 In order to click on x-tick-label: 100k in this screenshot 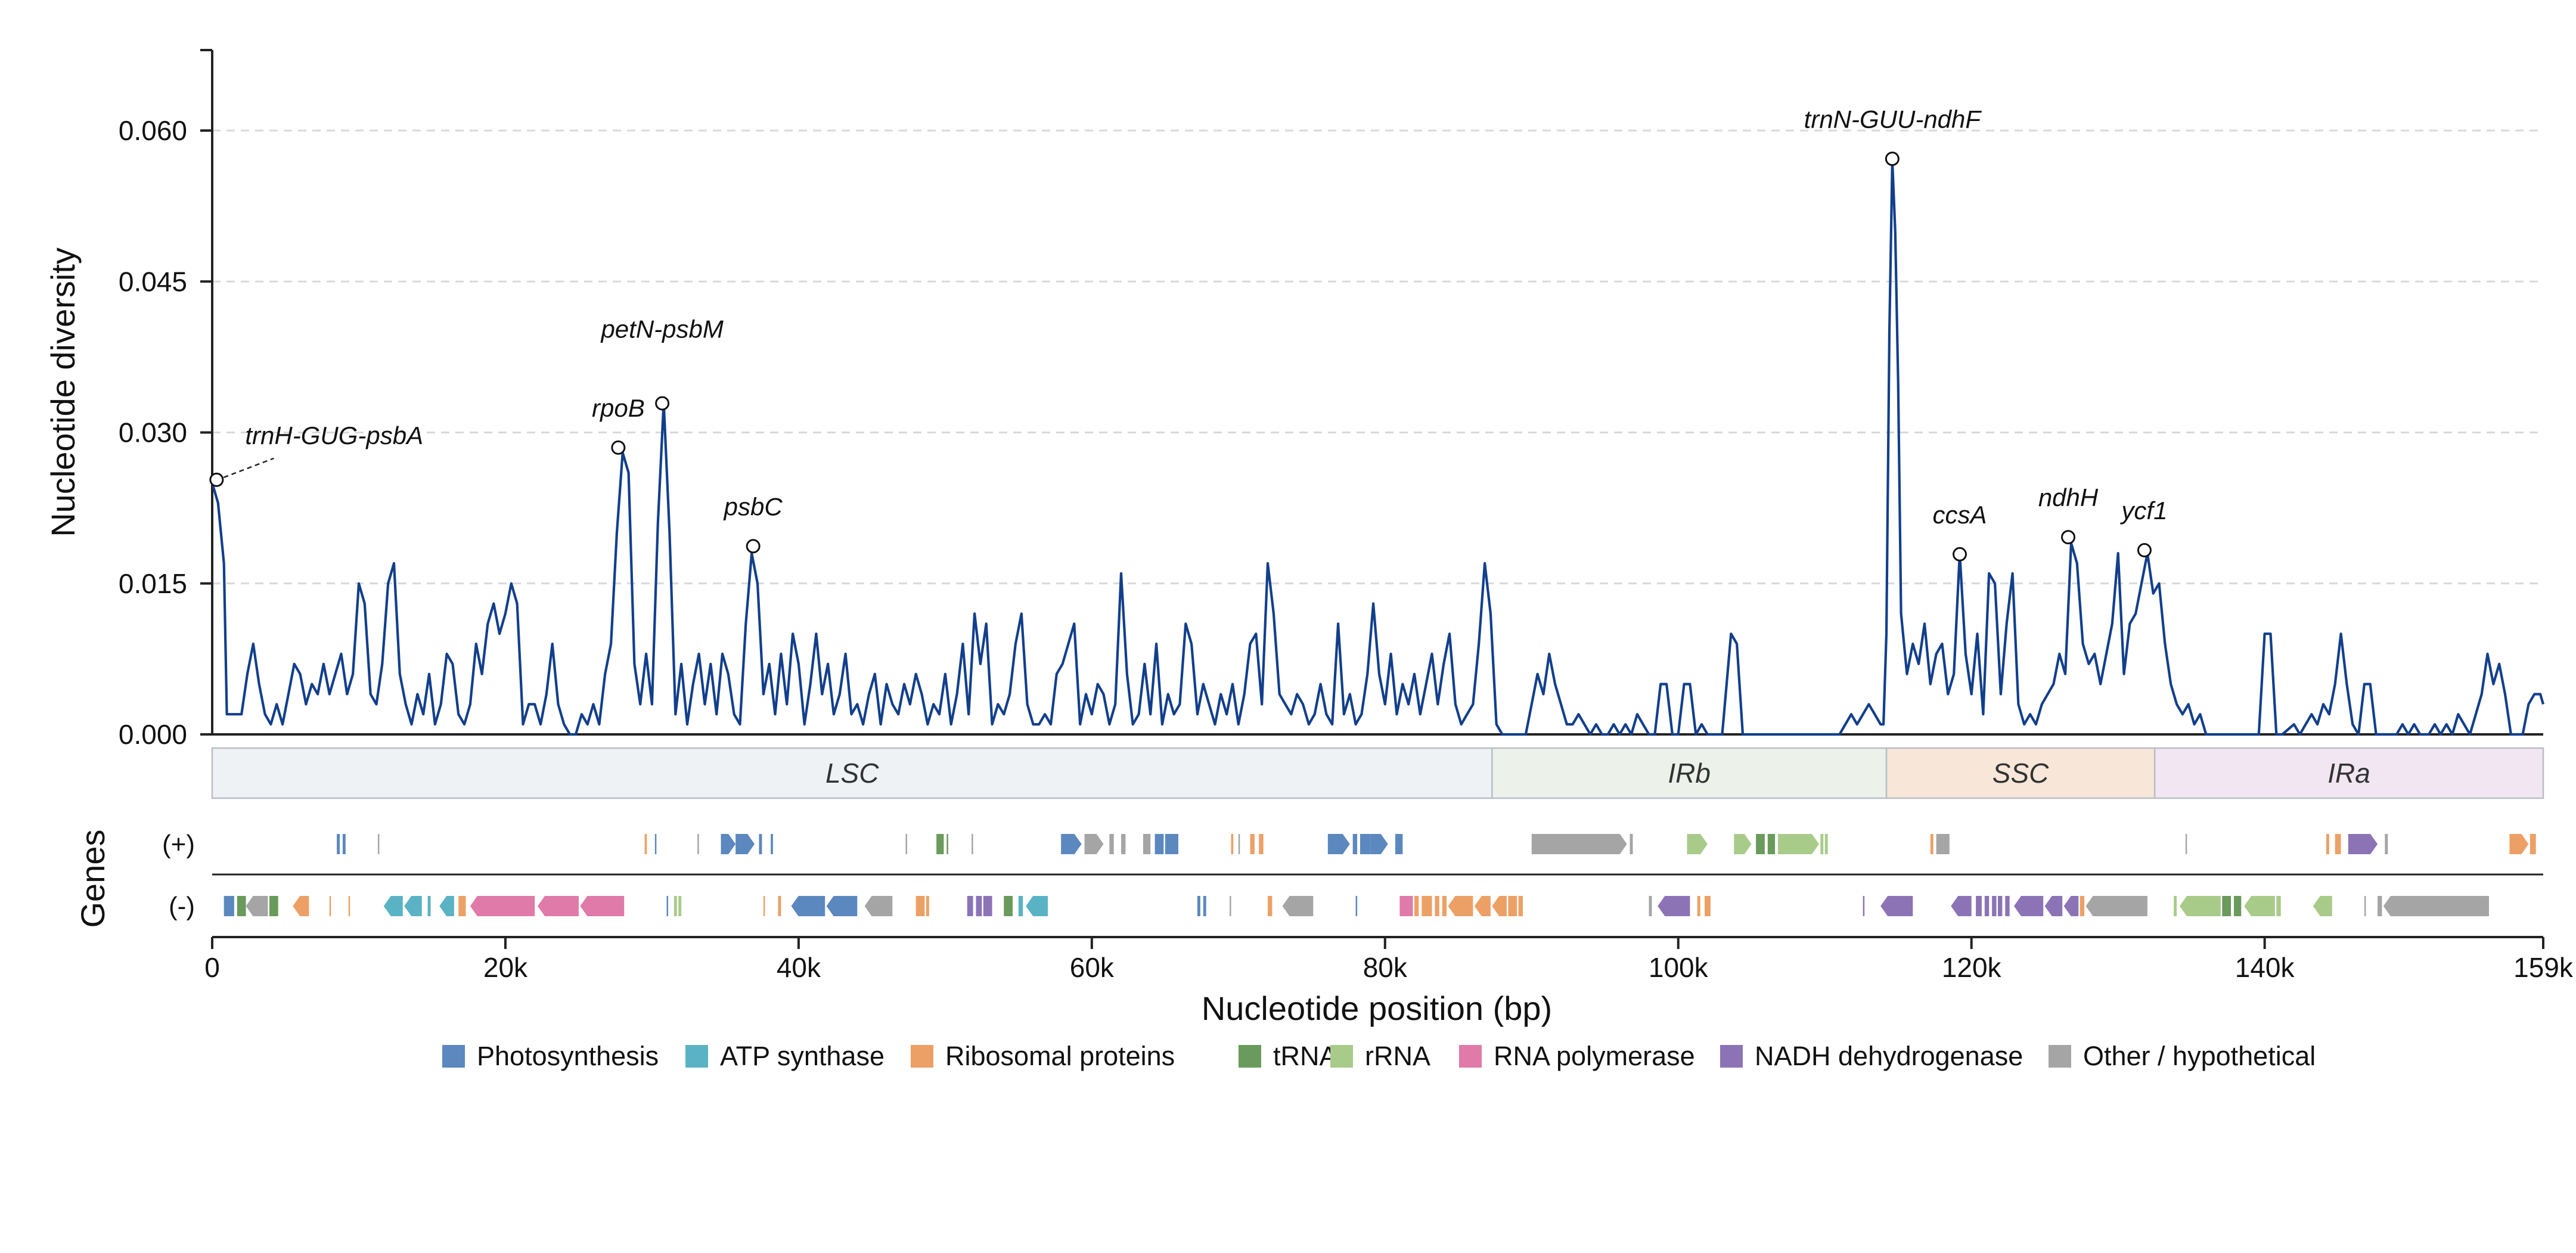, I will do `click(1679, 967)`.